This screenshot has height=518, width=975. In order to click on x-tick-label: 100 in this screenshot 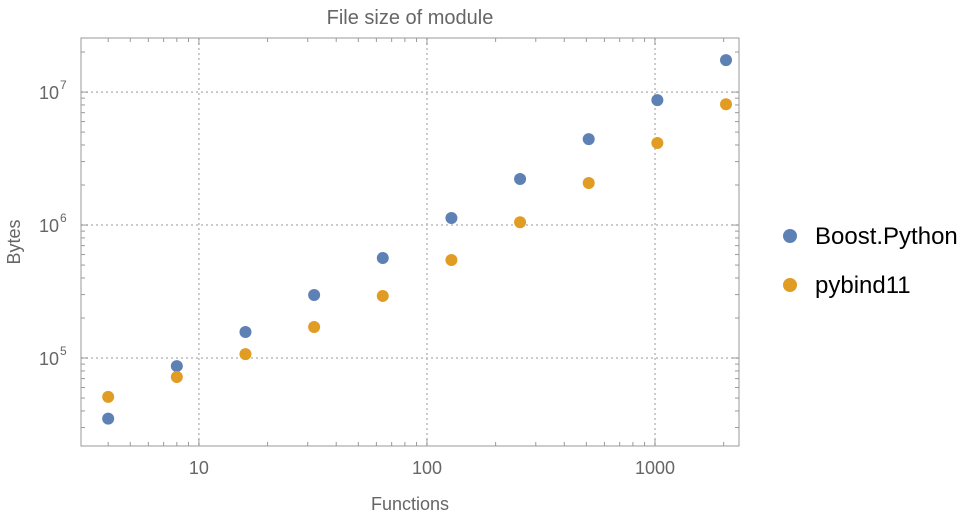, I will do `click(427, 468)`.